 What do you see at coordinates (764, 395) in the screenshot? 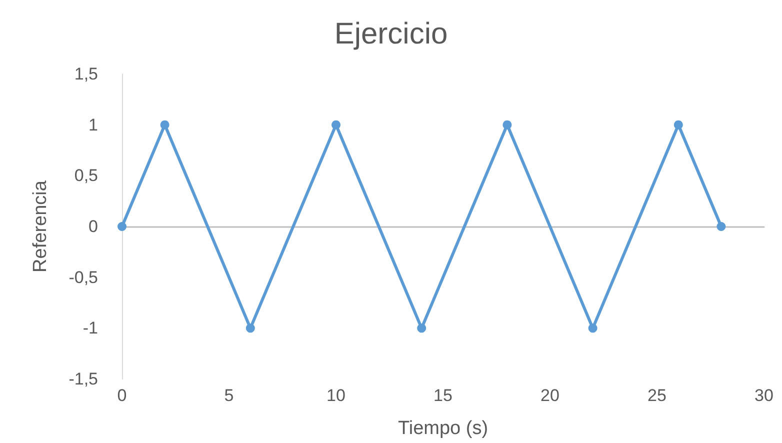
I see `x-tick-label: 30` at bounding box center [764, 395].